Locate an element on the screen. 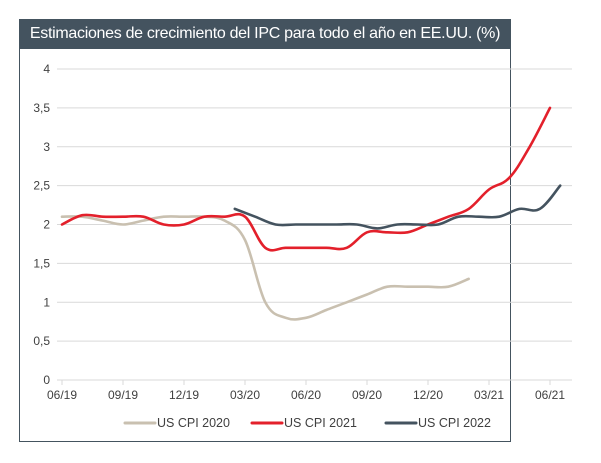  x-tick-label: 06/20 is located at coordinates (306, 395).